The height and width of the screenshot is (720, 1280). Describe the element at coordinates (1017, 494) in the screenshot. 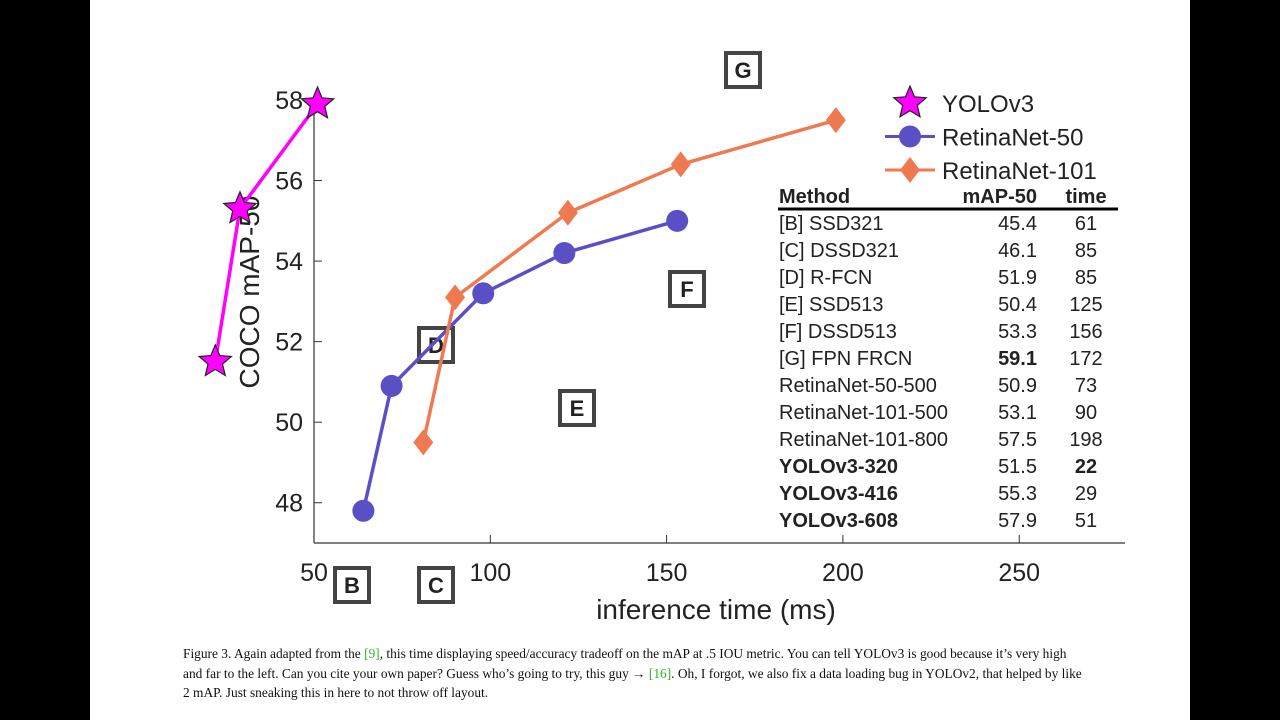

I see `table-cell: 55.3` at that location.